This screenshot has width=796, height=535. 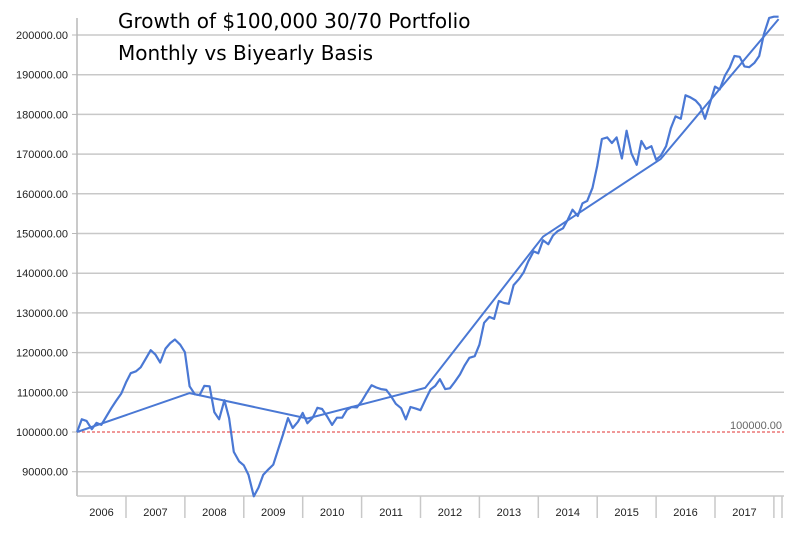 I want to click on y-tick-label: 90000.00, so click(x=45, y=473).